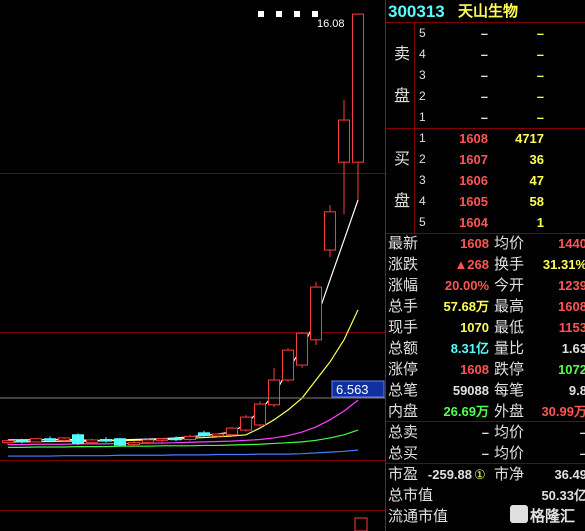 The width and height of the screenshot is (585, 531). I want to click on stat-label: 内盘, so click(403, 411).